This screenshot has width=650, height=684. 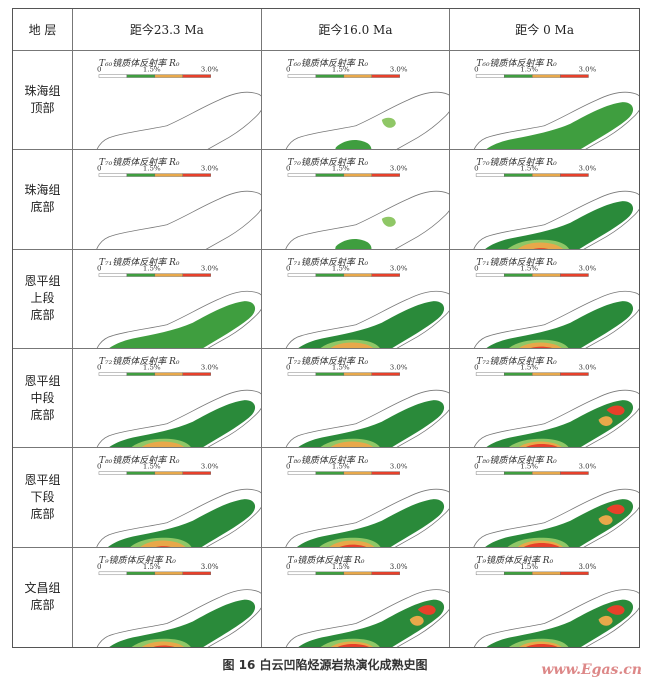 I want to click on legend-title: T₇₀镜质体反射率 R₀, so click(x=328, y=163).